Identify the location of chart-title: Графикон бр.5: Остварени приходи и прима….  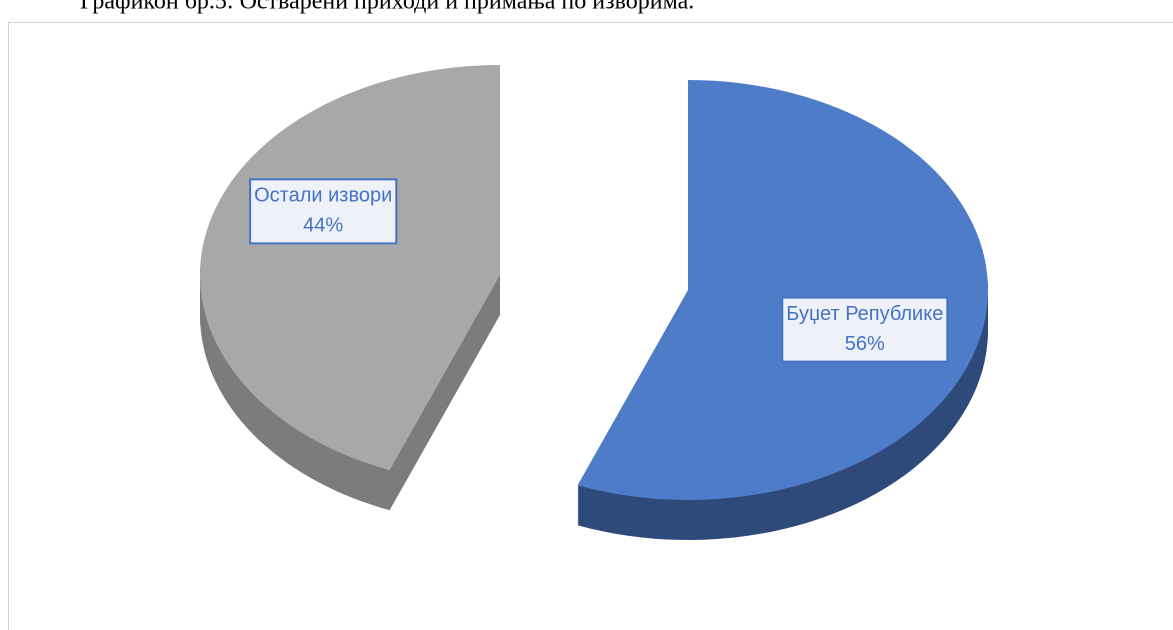
(387, 7).